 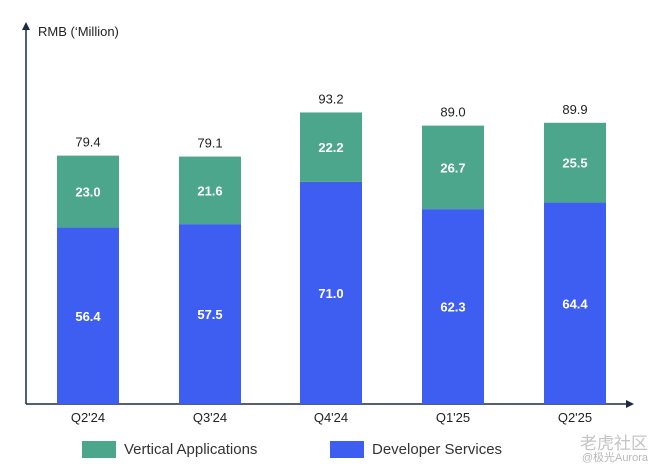 What do you see at coordinates (331, 417) in the screenshot?
I see `x-tick-label: Q4'24` at bounding box center [331, 417].